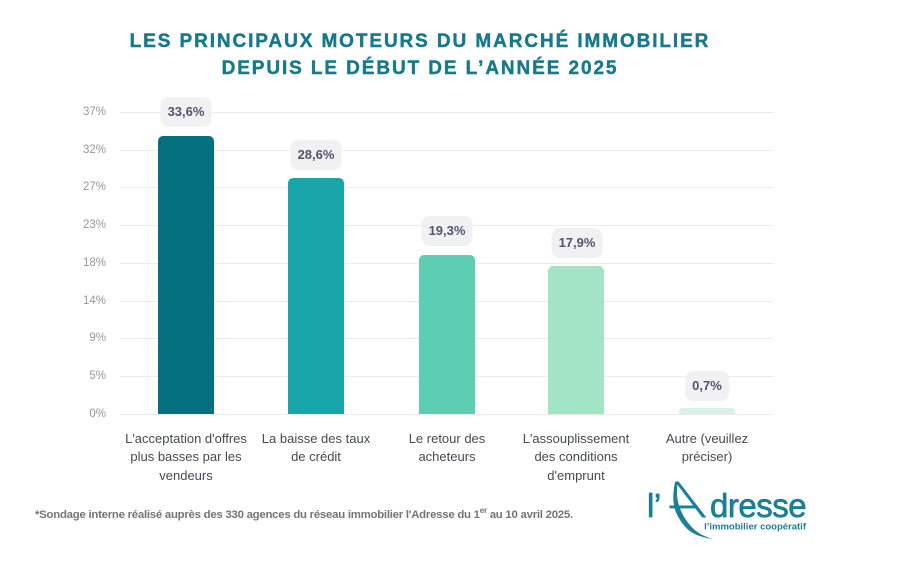  What do you see at coordinates (758, 505) in the screenshot?
I see `svg-text: dresse` at bounding box center [758, 505].